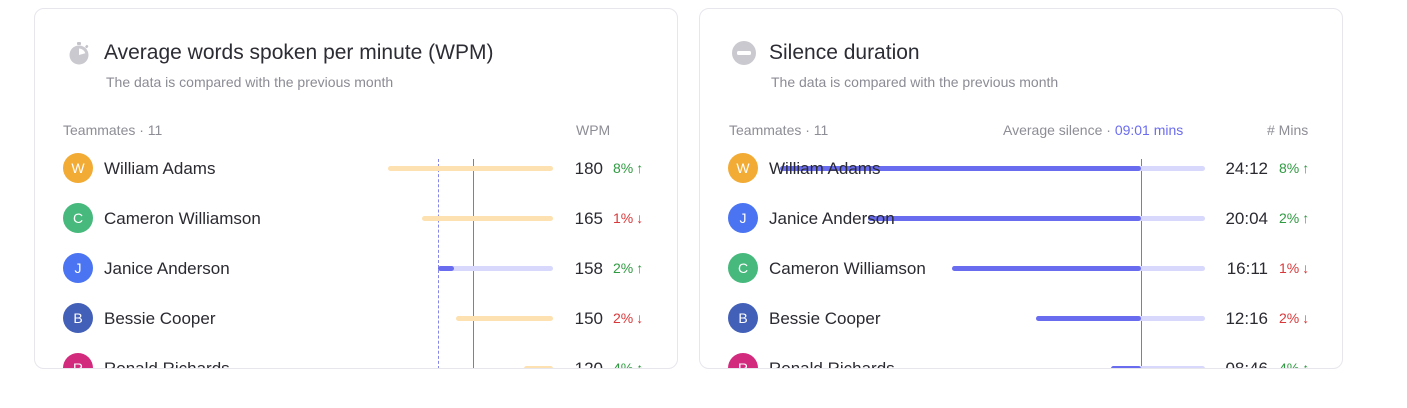 This screenshot has height=408, width=1407. I want to click on metric-value: 120, so click(588, 364).